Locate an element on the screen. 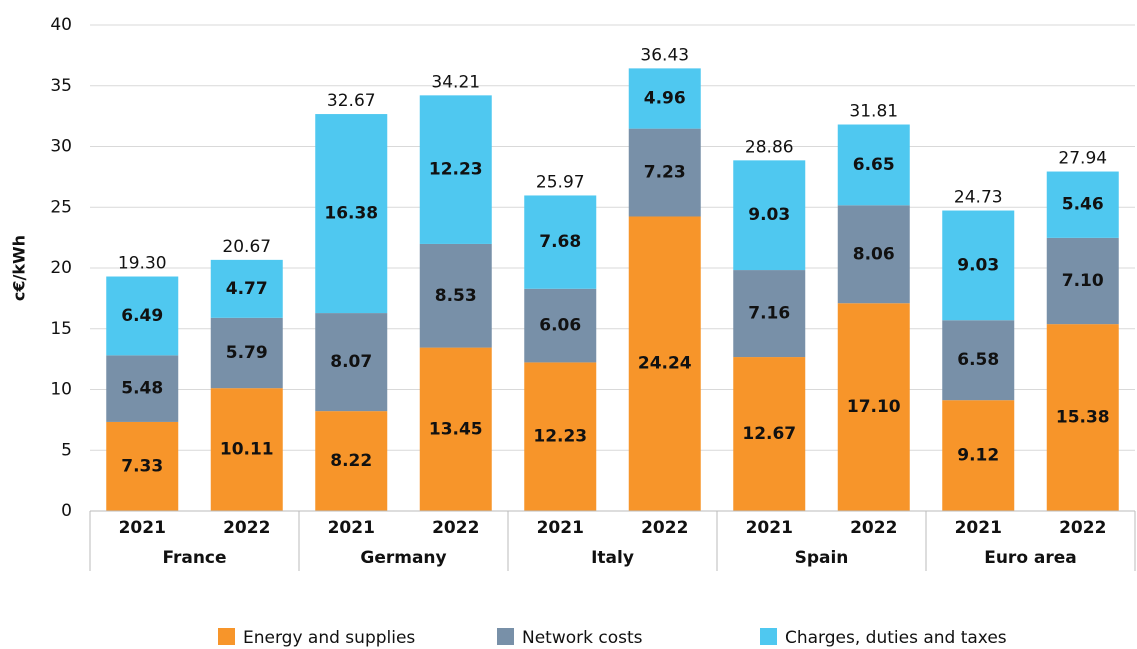 The image size is (1137, 649). segment-label: 7.16 is located at coordinates (769, 314).